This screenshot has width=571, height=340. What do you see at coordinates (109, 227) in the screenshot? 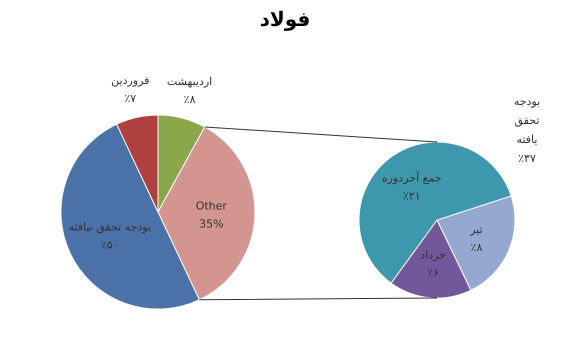
I see `slice-label: بودجه تحقق نیافته` at bounding box center [109, 227].